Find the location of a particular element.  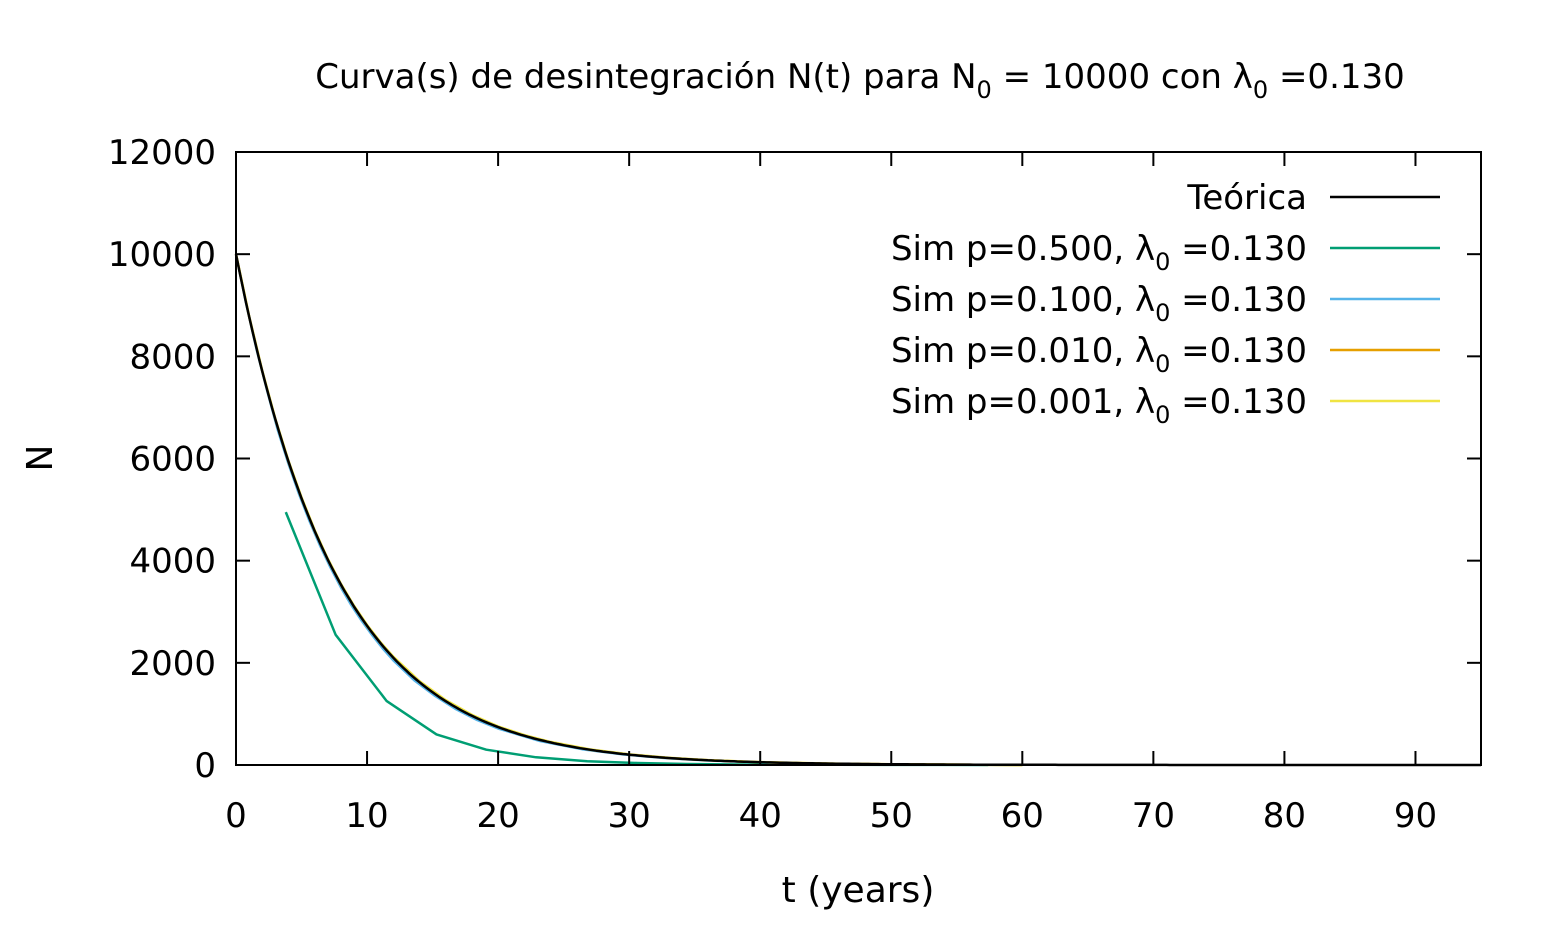

series-line is located at coordinates (636, 639).